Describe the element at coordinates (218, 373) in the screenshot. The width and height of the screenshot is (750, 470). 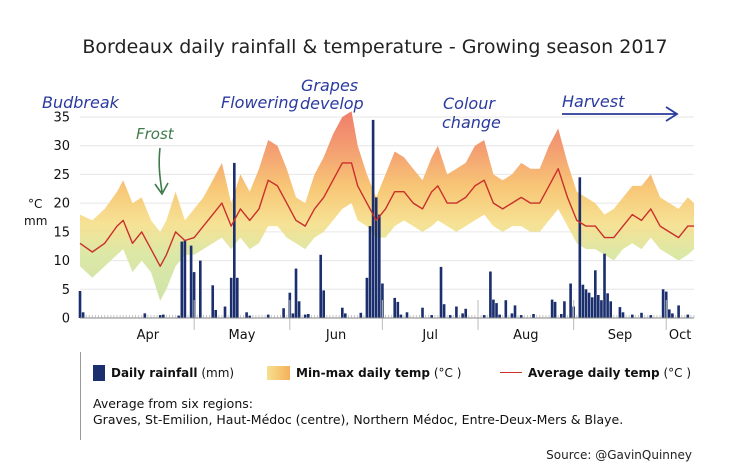
I see `legend-rain-unit: (mm)` at that location.